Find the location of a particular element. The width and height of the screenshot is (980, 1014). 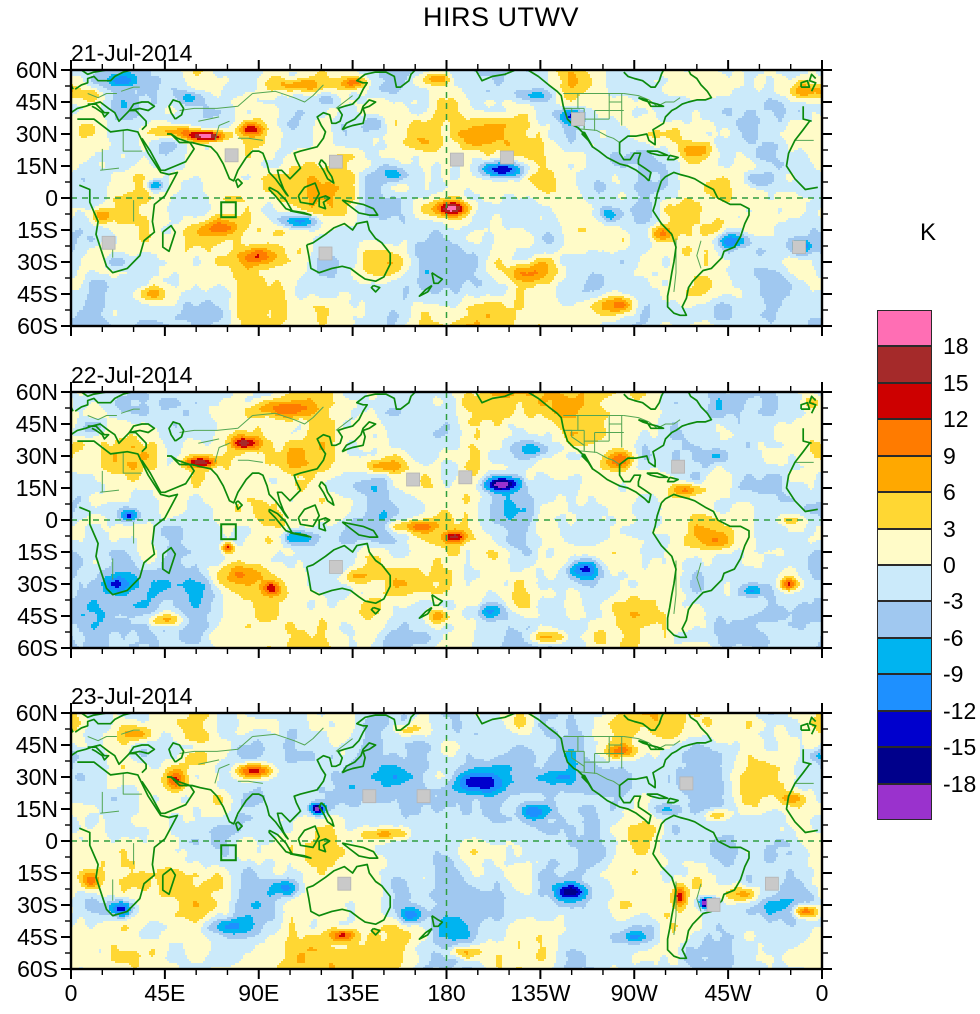

lat-tick-label: 30S is located at coordinates (37, 262).